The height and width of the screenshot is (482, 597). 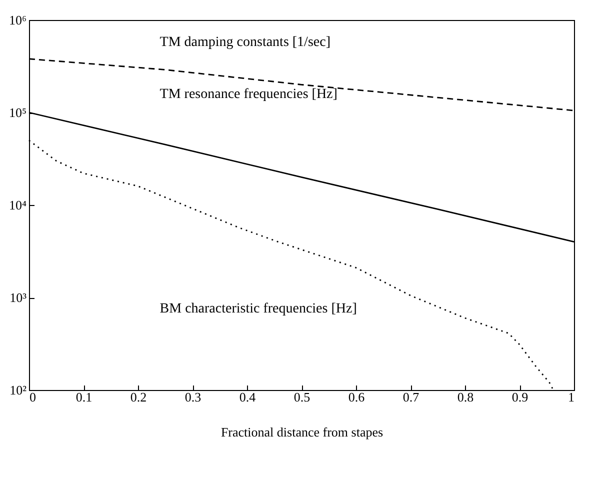 What do you see at coordinates (247, 397) in the screenshot?
I see `x-tick-label: 0.4` at bounding box center [247, 397].